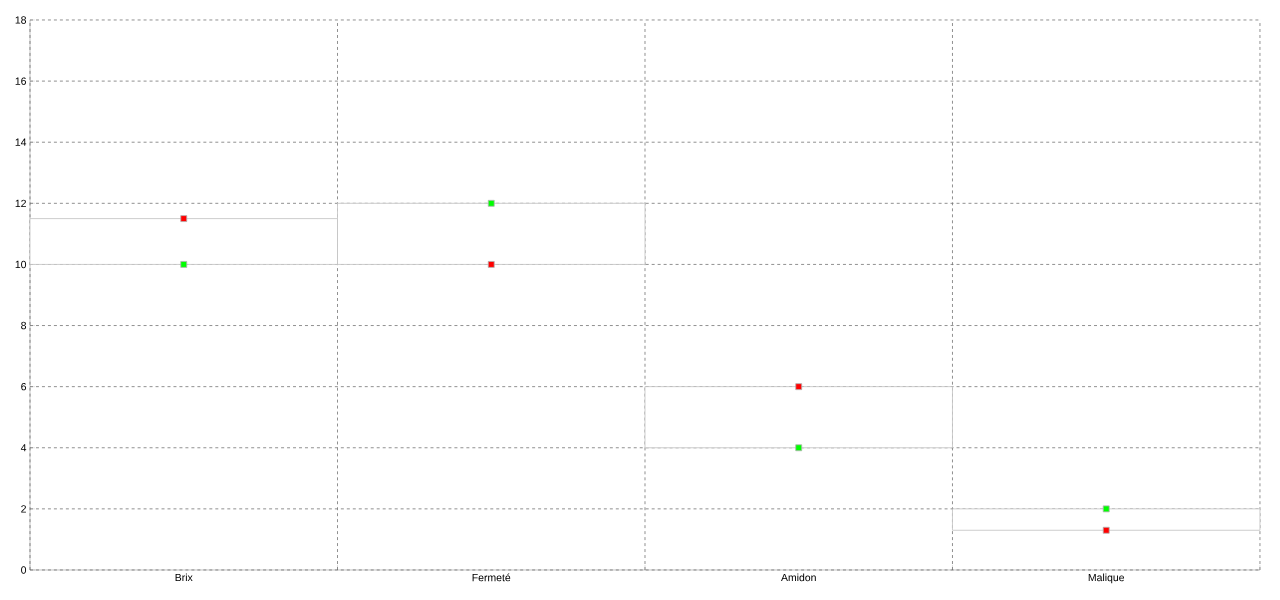 The image size is (1280, 600). What do you see at coordinates (21, 264) in the screenshot?
I see `y-tick-label: 10` at bounding box center [21, 264].